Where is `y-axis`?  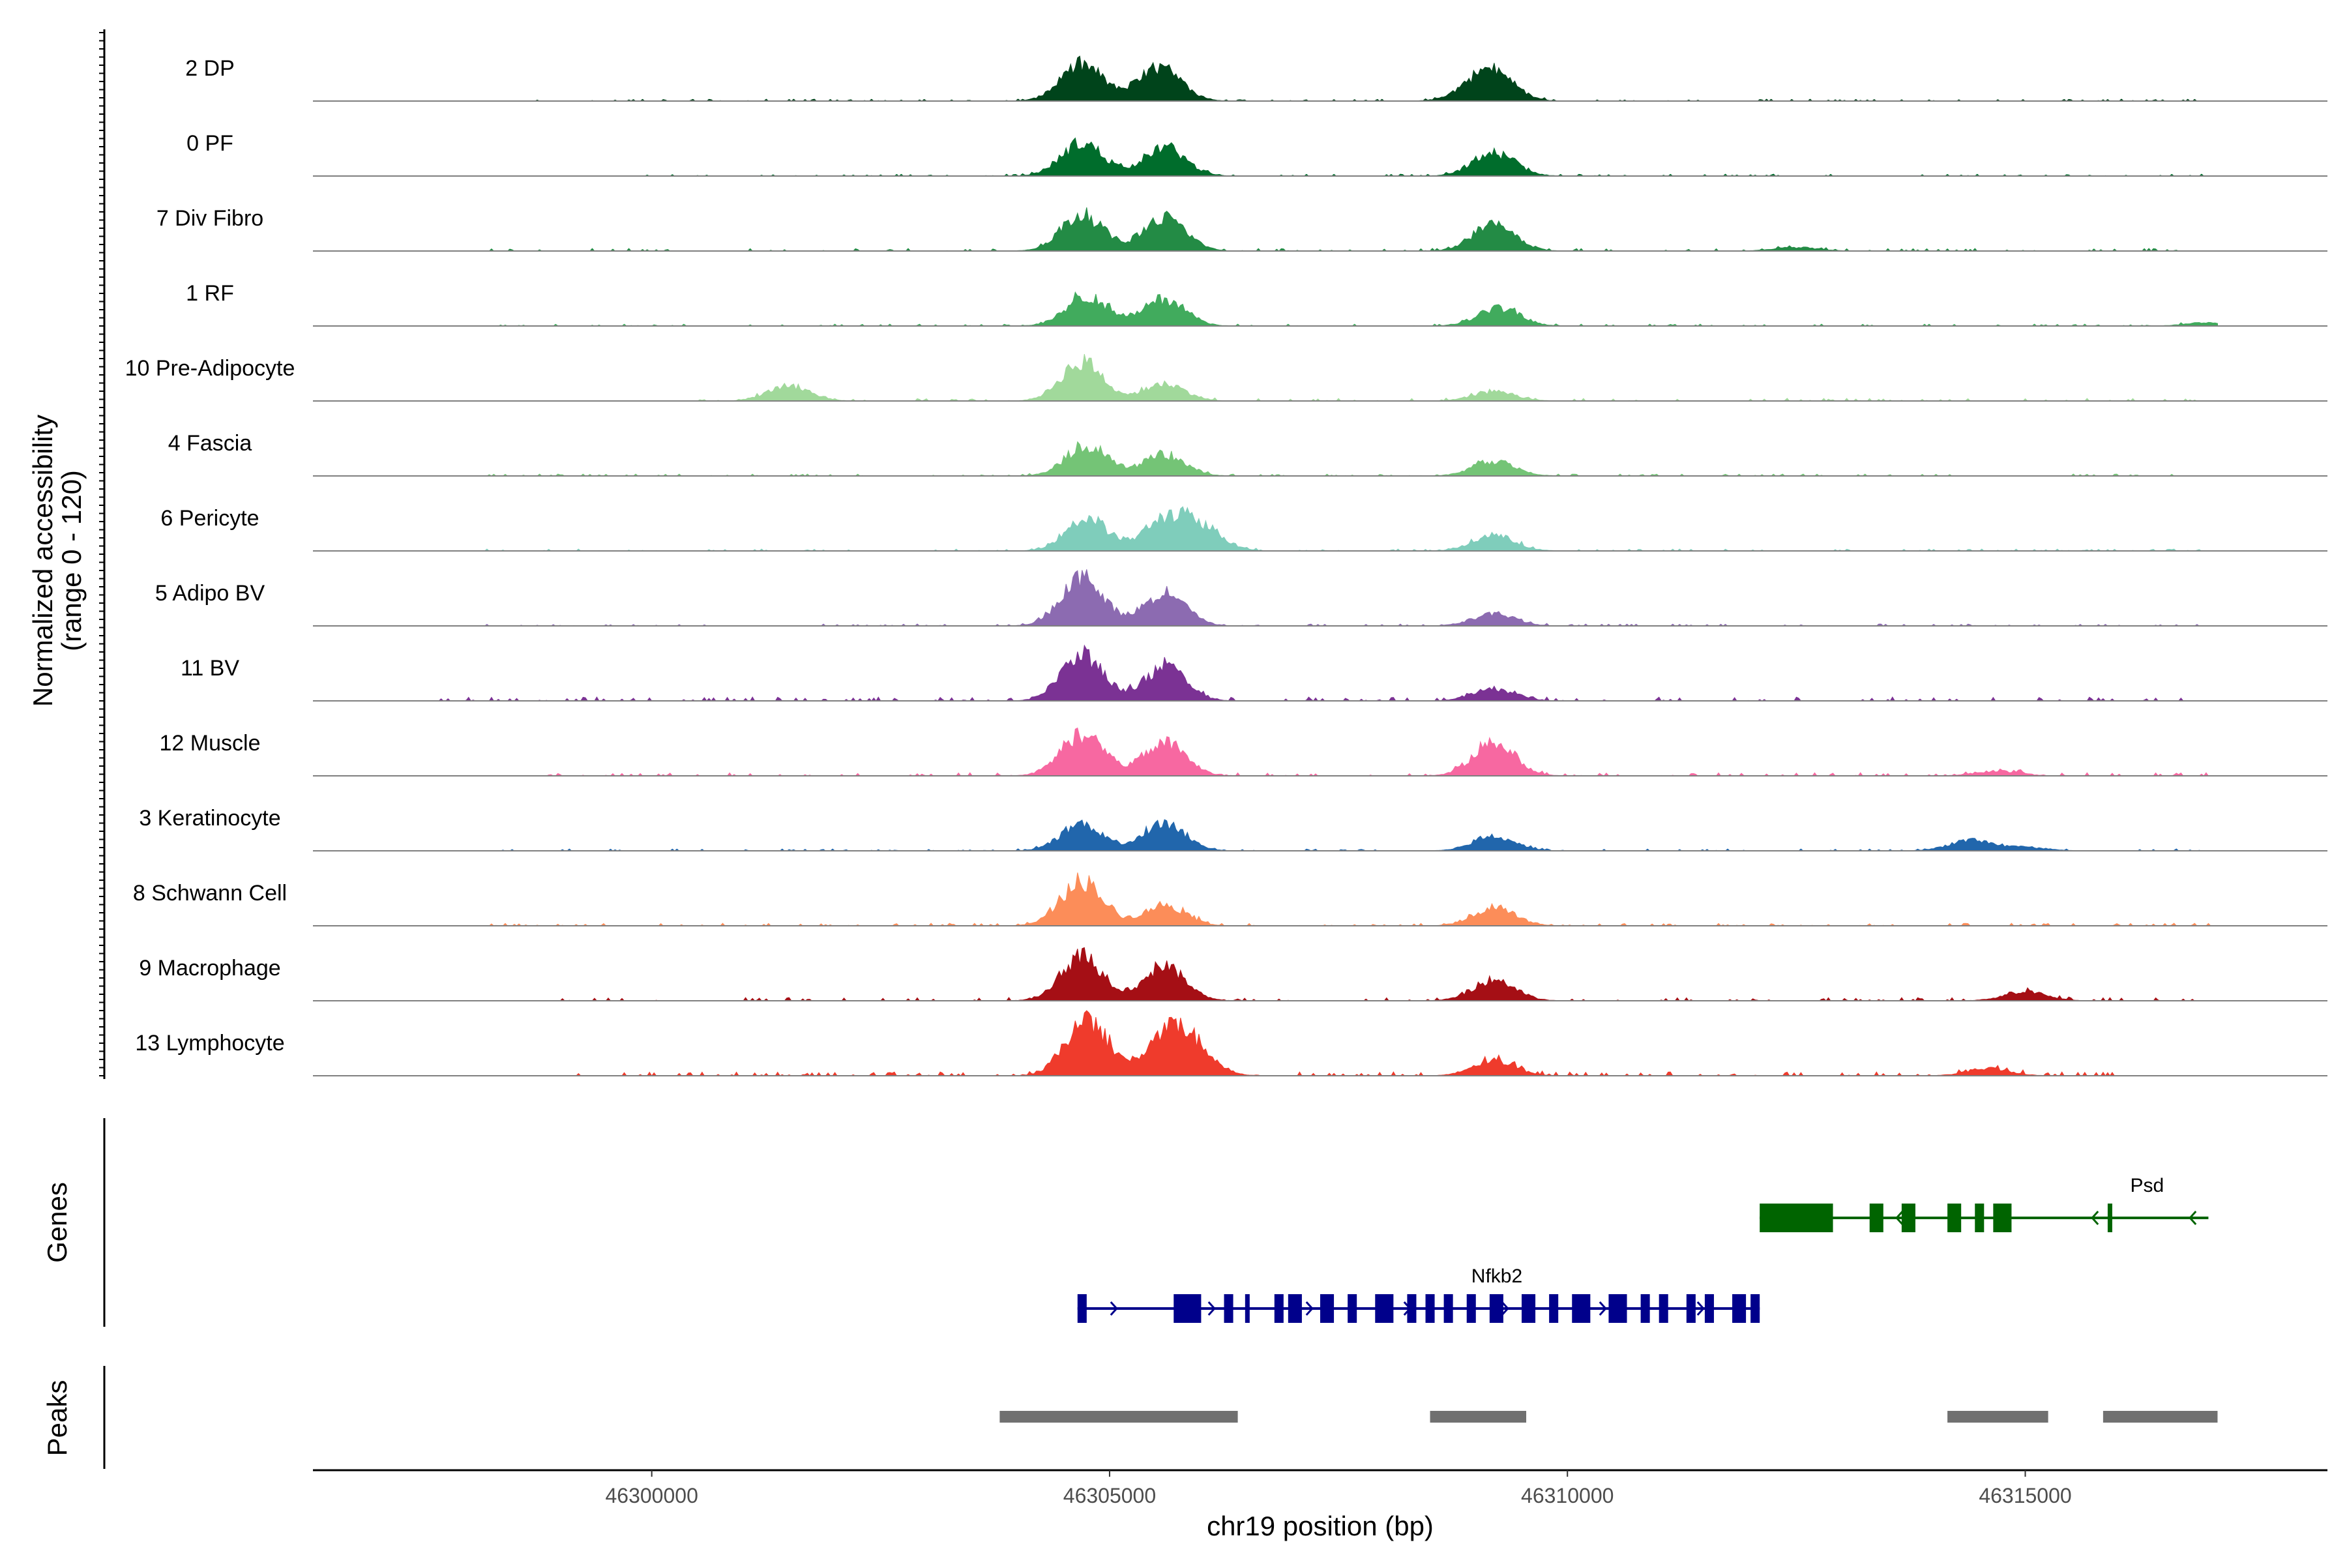
y-axis is located at coordinates (102, 554).